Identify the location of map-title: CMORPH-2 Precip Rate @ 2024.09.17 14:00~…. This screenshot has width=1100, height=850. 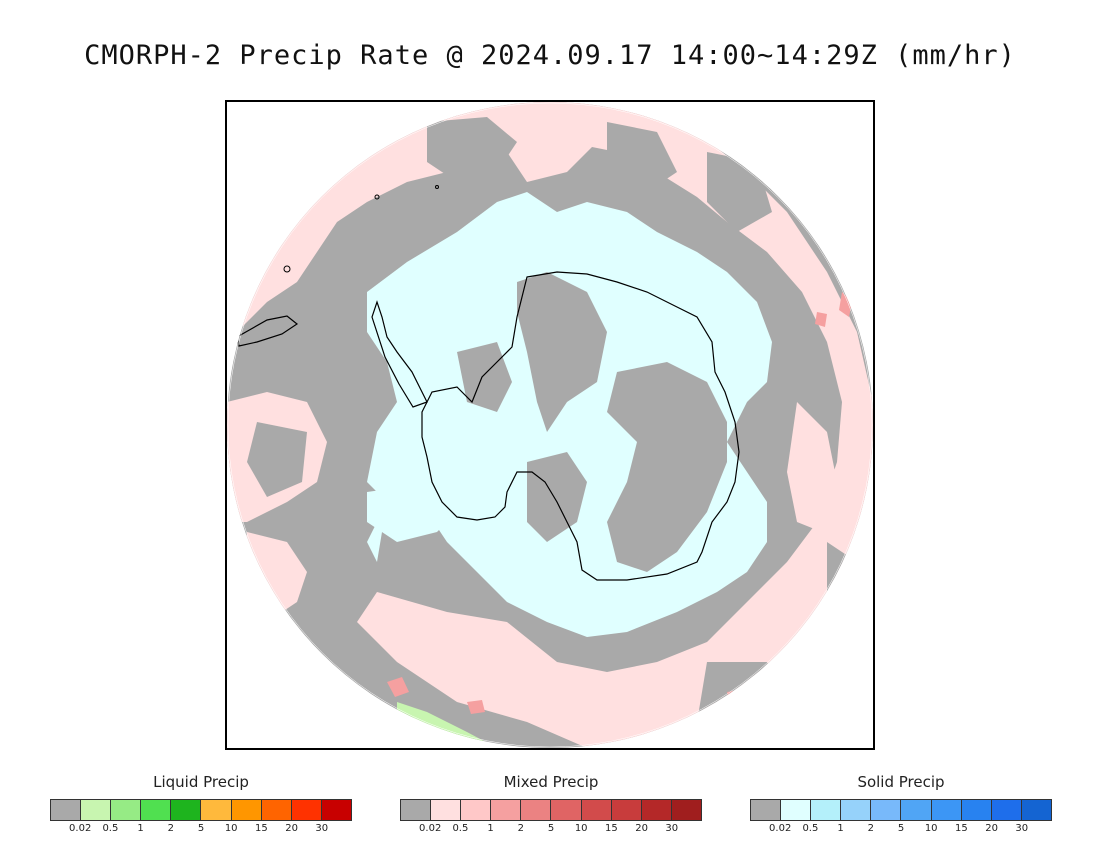
(550, 55).